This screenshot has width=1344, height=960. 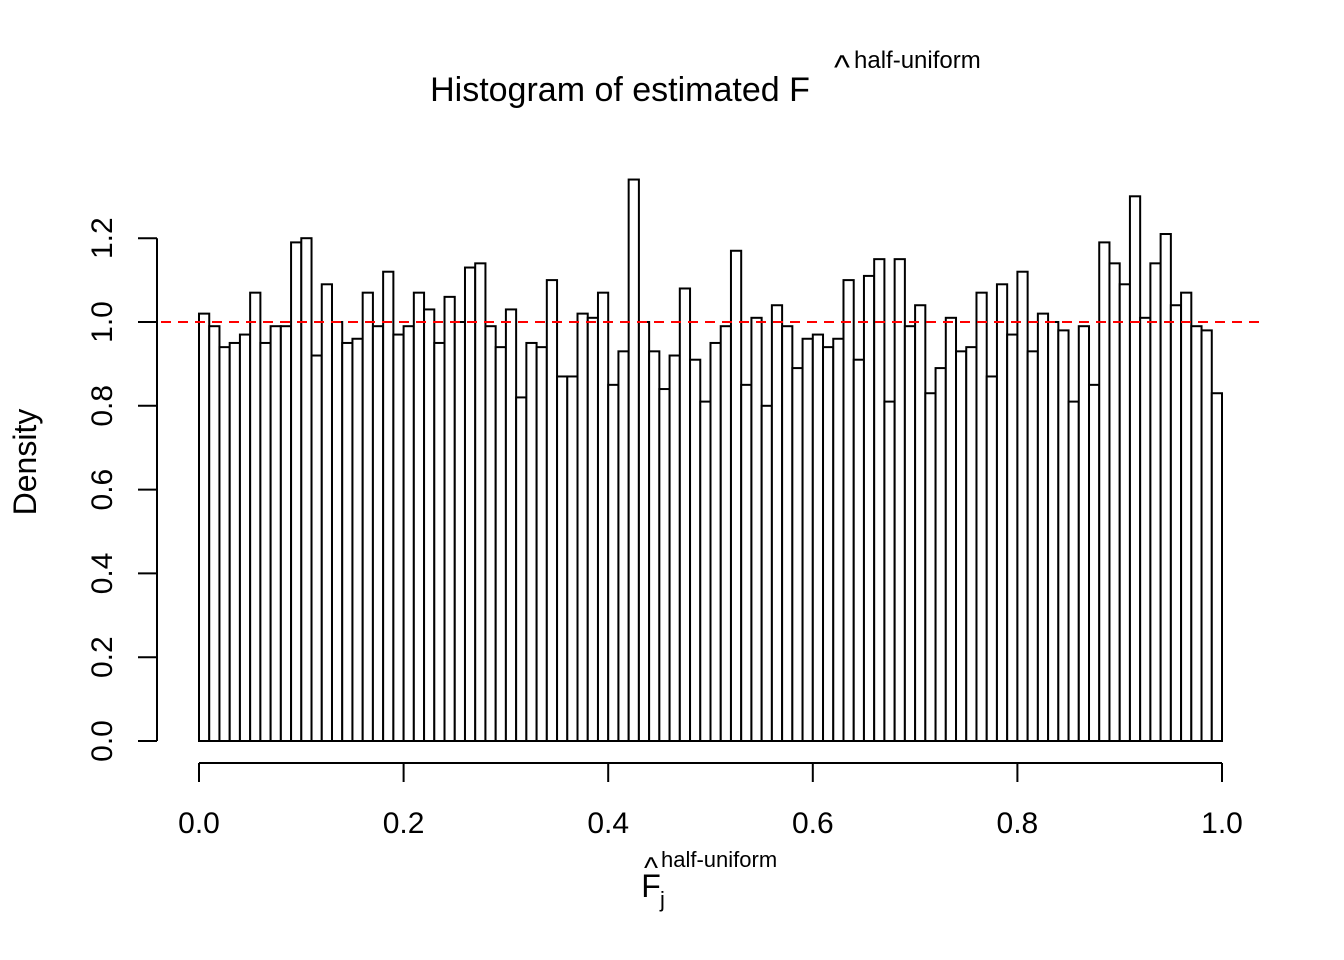 I want to click on x-axis-tick-label: 0.8, so click(x=1018, y=823).